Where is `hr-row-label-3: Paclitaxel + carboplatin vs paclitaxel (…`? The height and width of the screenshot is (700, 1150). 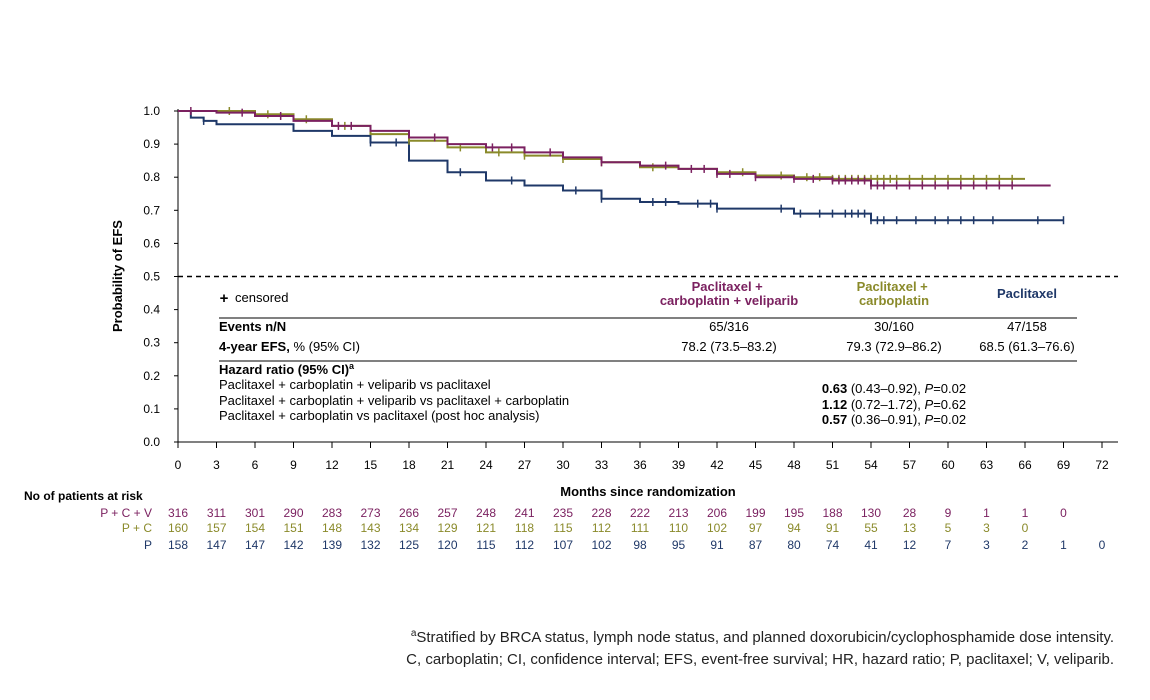
hr-row-label-3: Paclitaxel + carboplatin vs paclitaxel (… is located at coordinates (379, 415).